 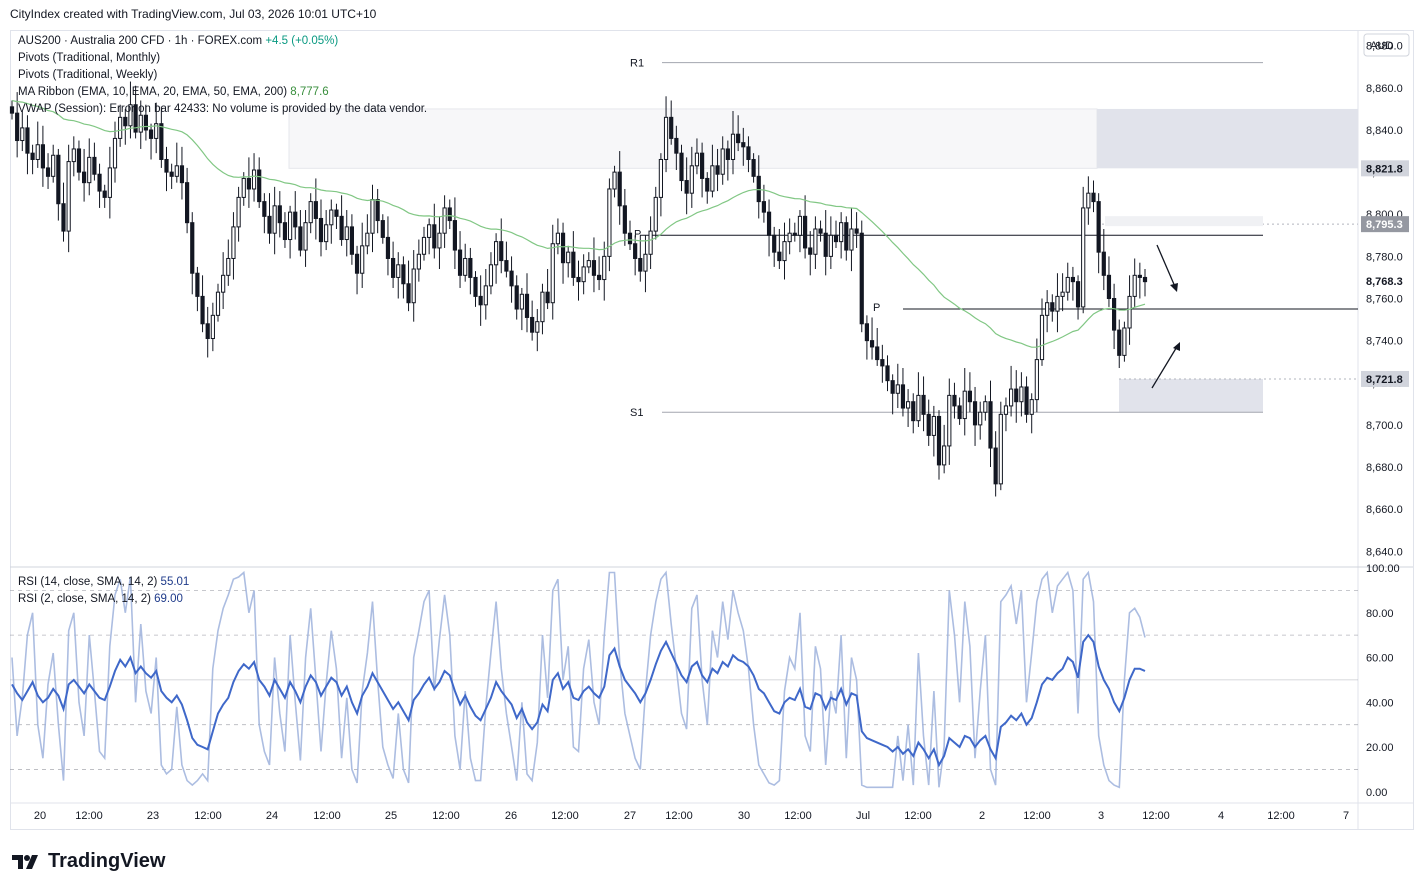 What do you see at coordinates (637, 64) in the screenshot?
I see `pivot-r1-label: R1` at bounding box center [637, 64].